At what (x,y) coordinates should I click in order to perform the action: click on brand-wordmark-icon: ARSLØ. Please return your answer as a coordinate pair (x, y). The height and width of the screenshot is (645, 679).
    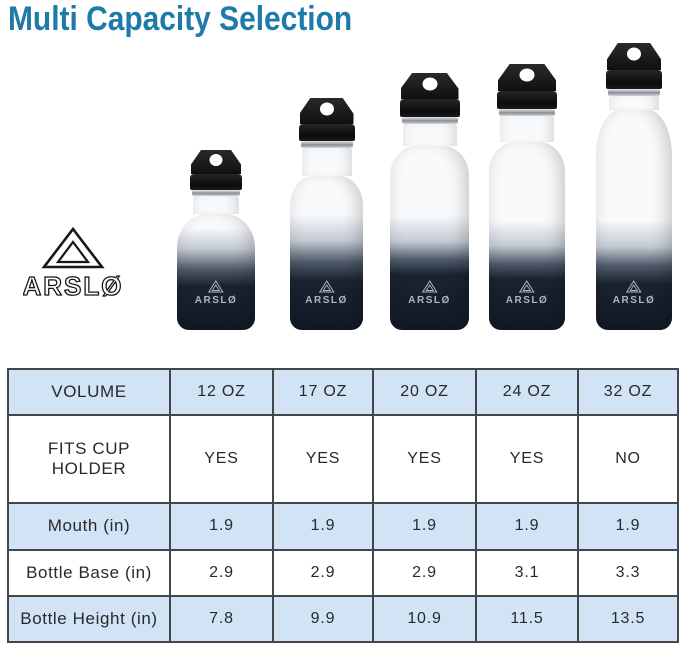
    Looking at the image, I should click on (73, 285).